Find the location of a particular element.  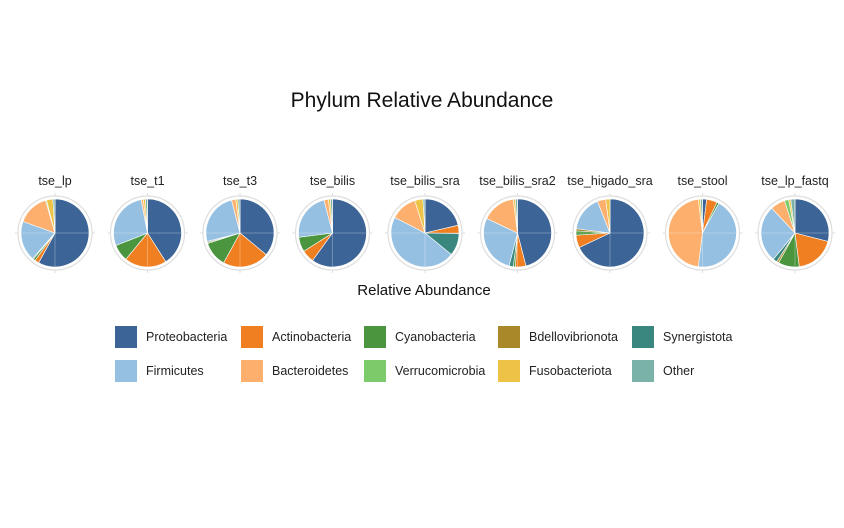

legend-label: Verrucomicrobia is located at coordinates (440, 371).